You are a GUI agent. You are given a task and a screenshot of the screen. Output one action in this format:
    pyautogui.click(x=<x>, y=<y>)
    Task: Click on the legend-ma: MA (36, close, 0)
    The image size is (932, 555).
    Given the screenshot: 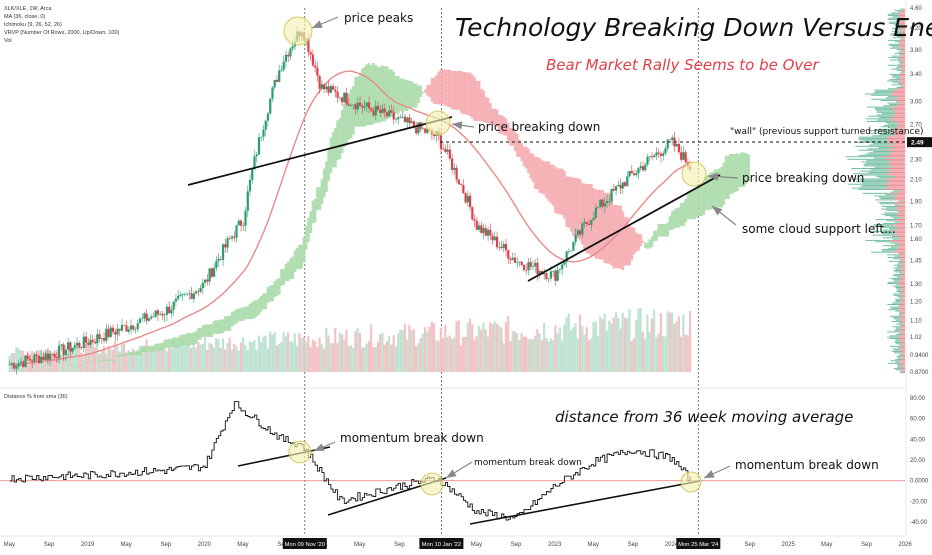 What is the action you would take?
    pyautogui.click(x=24, y=17)
    